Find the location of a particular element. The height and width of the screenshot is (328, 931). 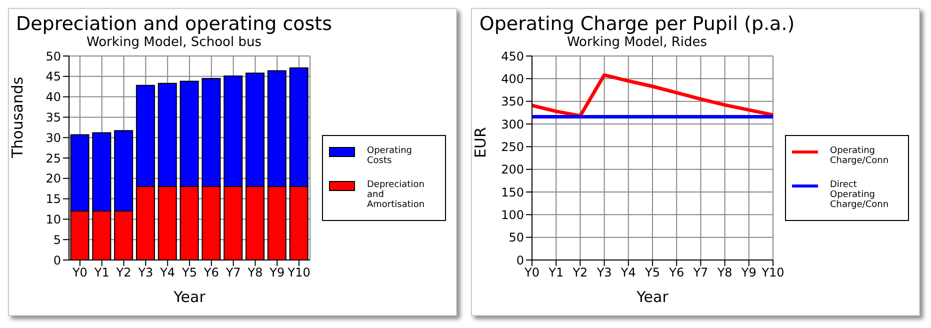

y-axis-title: Thousands is located at coordinates (17, 117).